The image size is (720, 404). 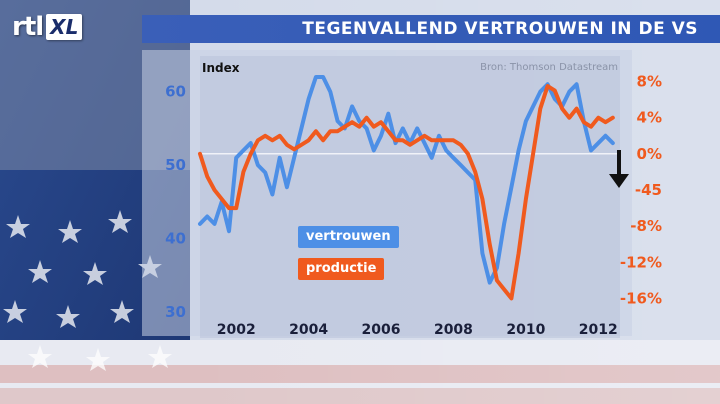 What do you see at coordinates (598, 330) in the screenshot?
I see `x-tick-label: 2012` at bounding box center [598, 330].